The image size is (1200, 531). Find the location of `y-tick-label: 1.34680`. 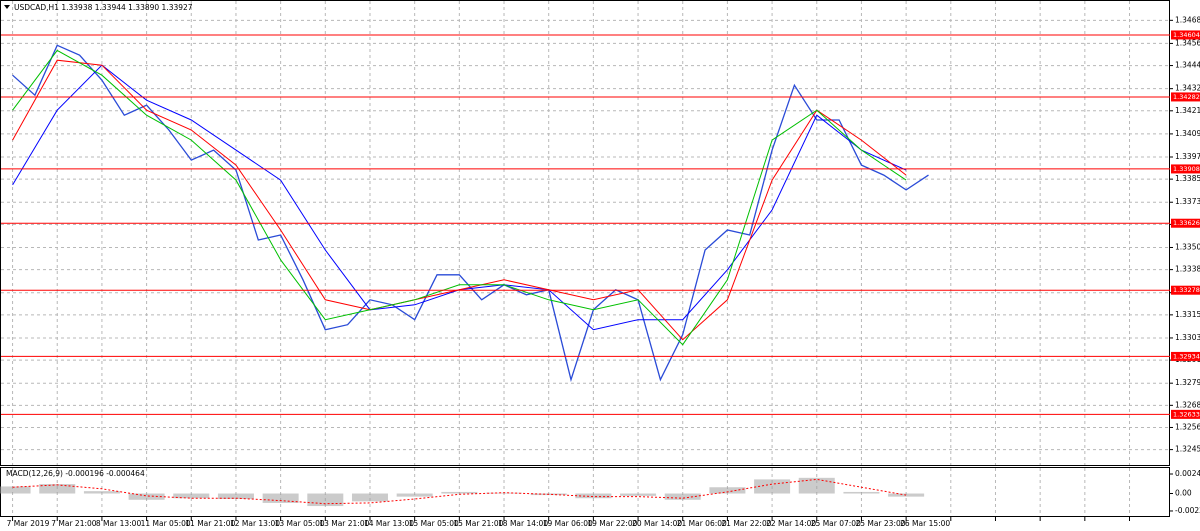

y-tick-label: 1.34680 is located at coordinates (1187, 19).